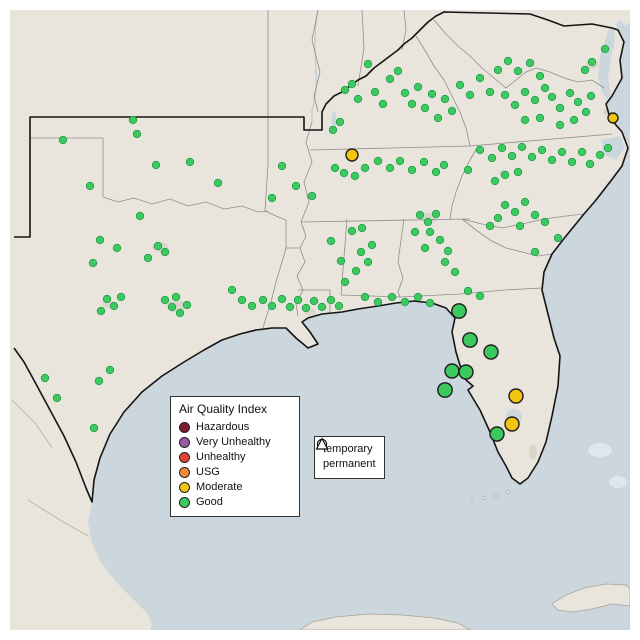  I want to click on aqi-legend-item: Hazardous, so click(235, 427).